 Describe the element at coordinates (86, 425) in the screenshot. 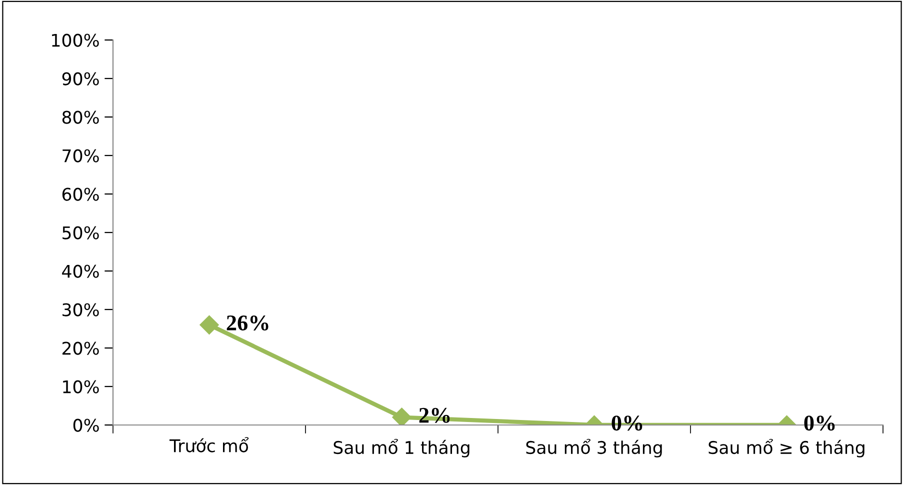

I see `y-tick-label: 0%` at that location.